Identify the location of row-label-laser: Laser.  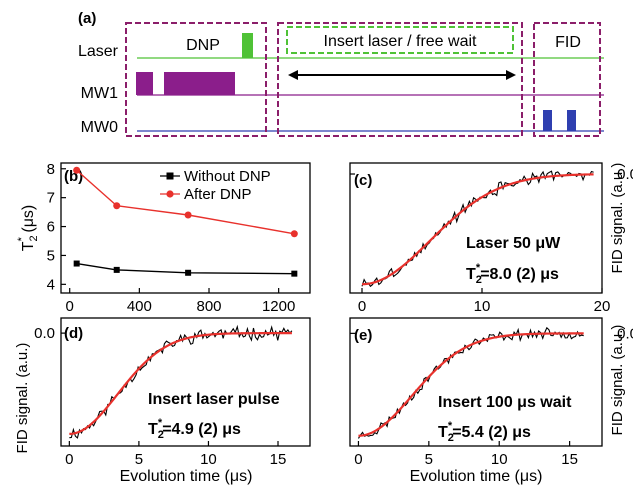
(98, 51).